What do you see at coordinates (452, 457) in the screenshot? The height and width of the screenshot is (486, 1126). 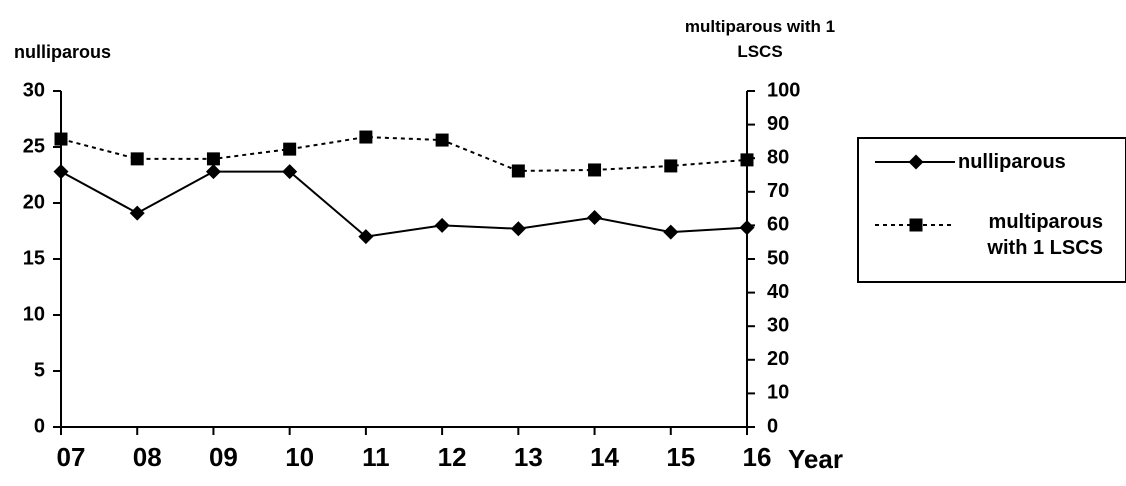 I see `x-tick-label: 12` at bounding box center [452, 457].